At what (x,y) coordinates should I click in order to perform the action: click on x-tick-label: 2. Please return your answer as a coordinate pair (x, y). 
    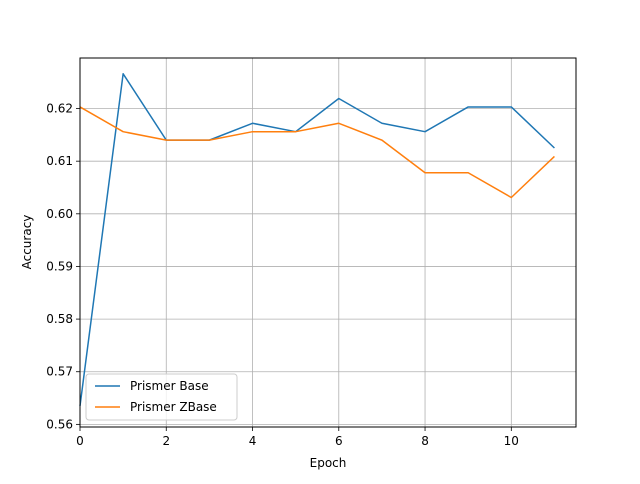
    Looking at the image, I should click on (166, 441).